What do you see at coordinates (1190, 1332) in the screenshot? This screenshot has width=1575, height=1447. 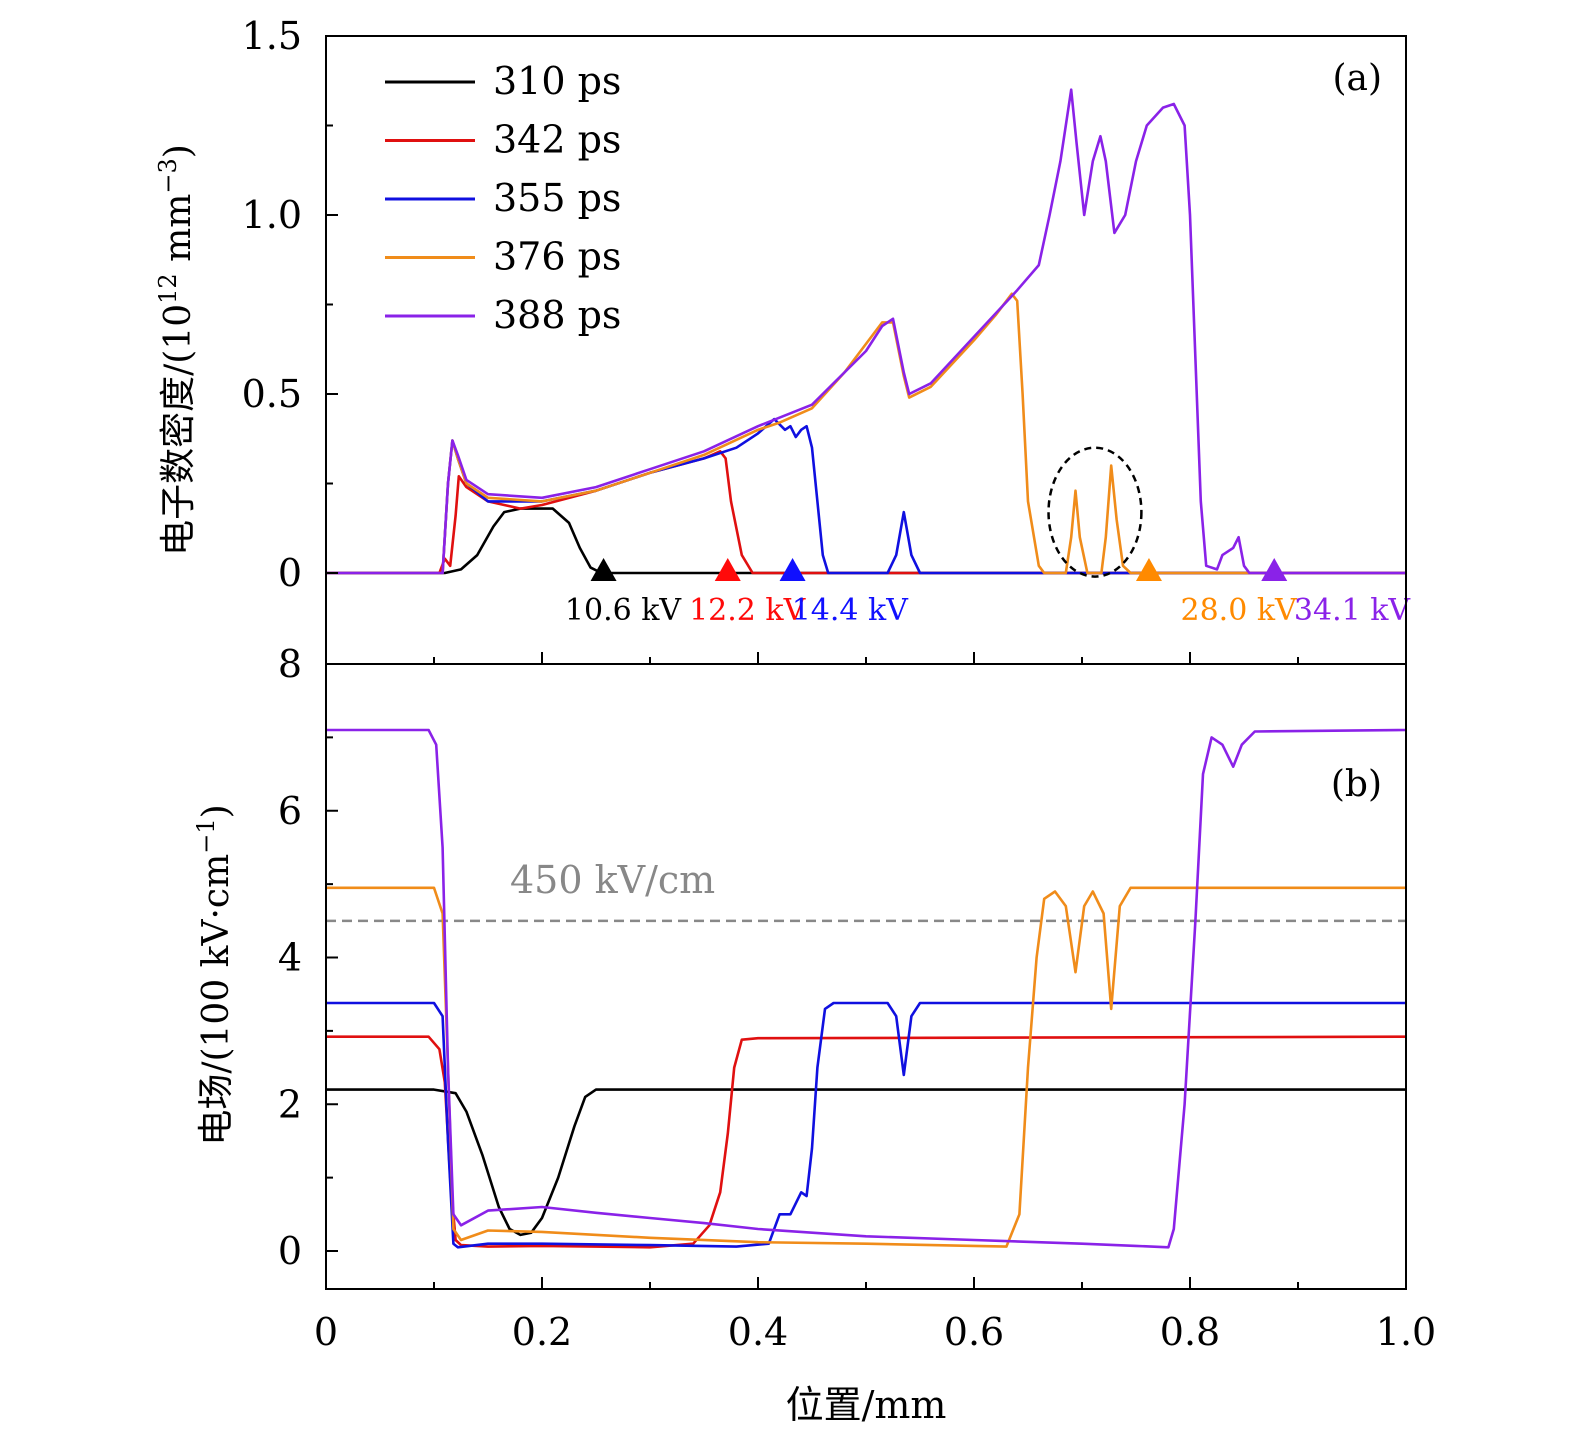 I see `x-tick-label: 0.8` at bounding box center [1190, 1332].